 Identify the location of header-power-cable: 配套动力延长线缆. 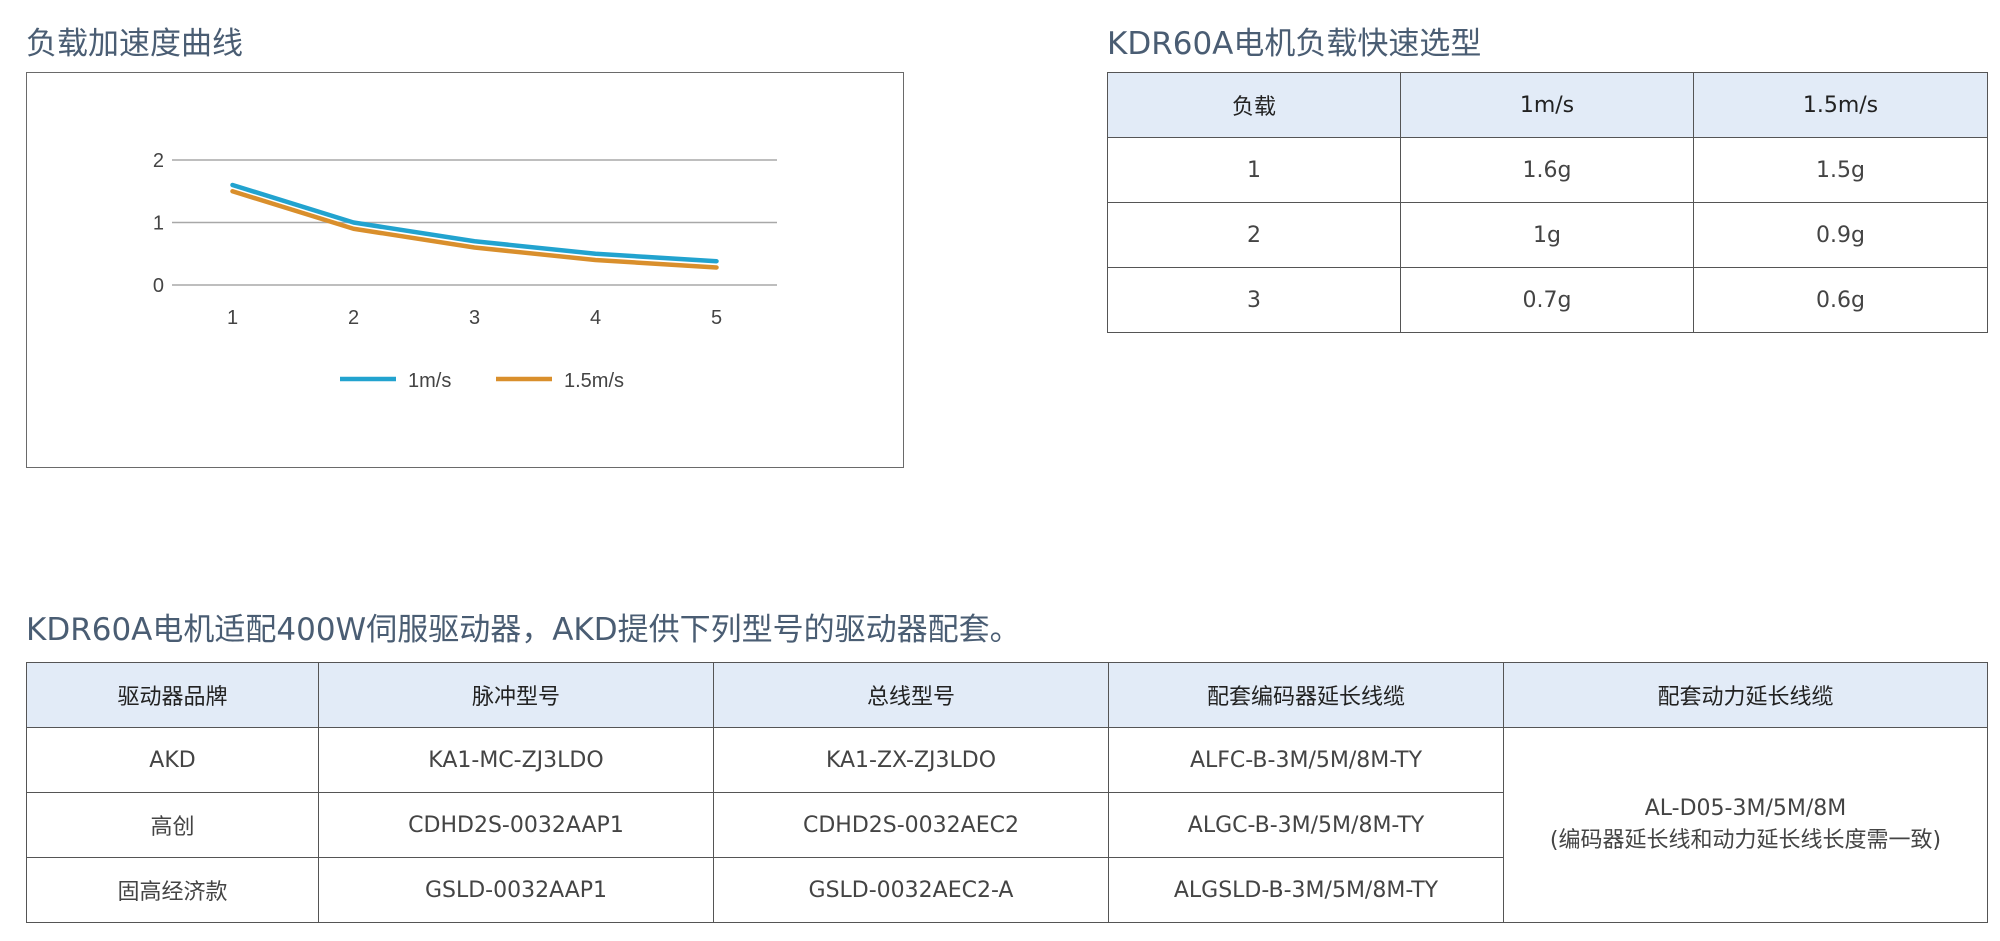
(1745, 695).